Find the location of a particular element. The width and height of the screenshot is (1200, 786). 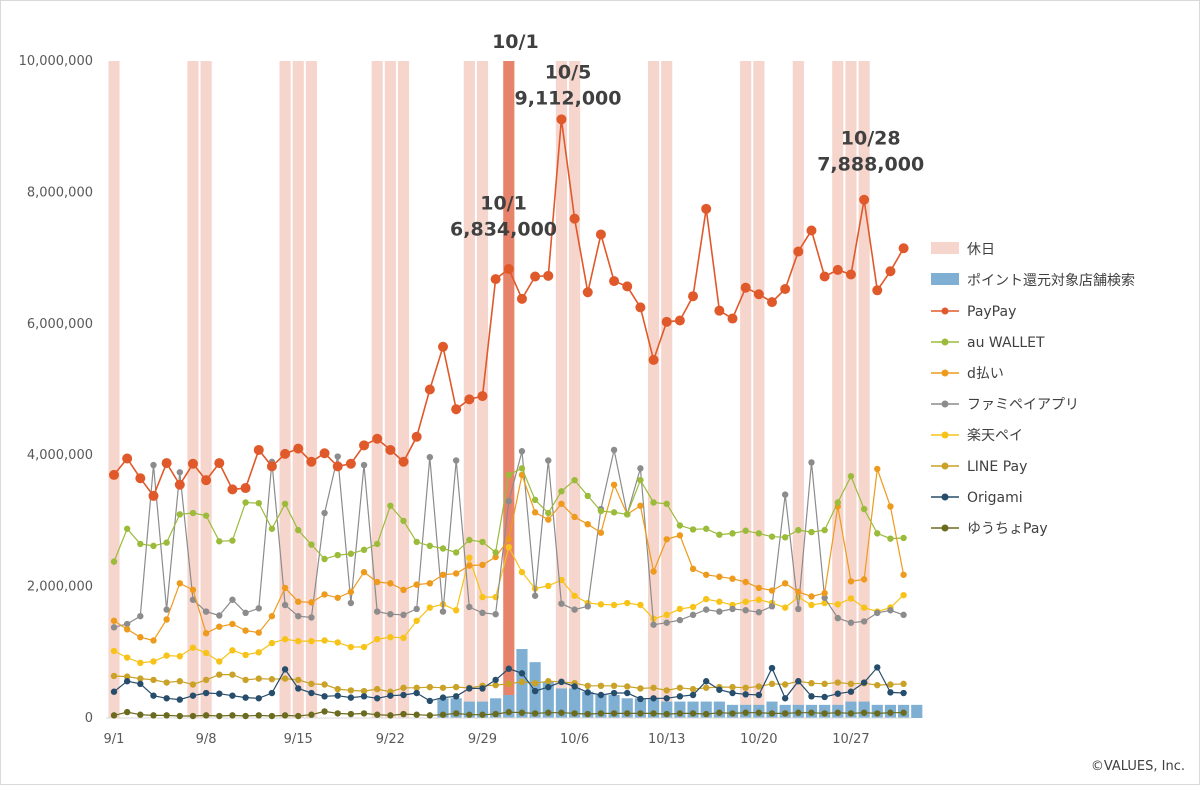

legend-item-auwallet: au WALLET is located at coordinates (988, 343).